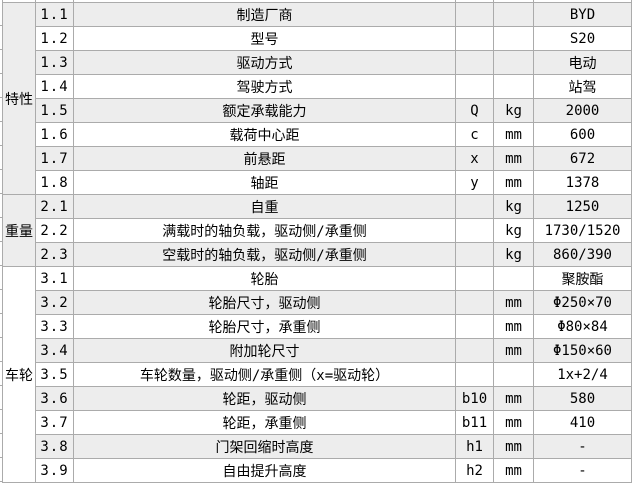 The image size is (633, 483). What do you see at coordinates (474, 398) in the screenshot?
I see `symbol-cell: b10` at bounding box center [474, 398].